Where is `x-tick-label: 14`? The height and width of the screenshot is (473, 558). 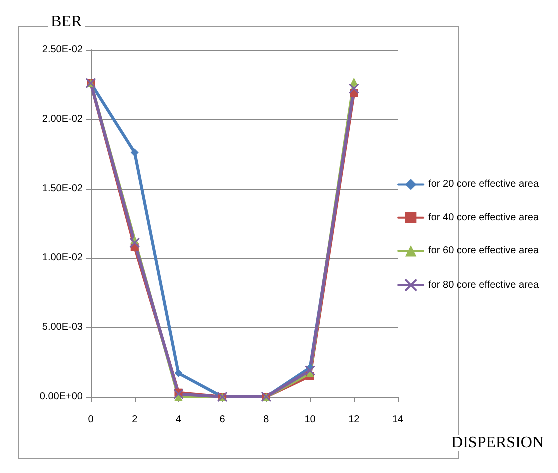 x-tick-label: 14 is located at coordinates (398, 420).